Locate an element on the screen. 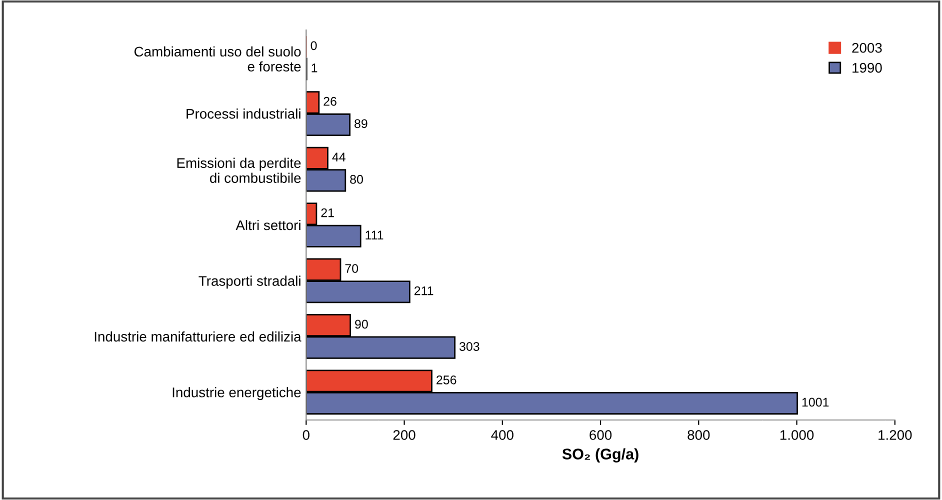 Image resolution: width=942 pixels, height=500 pixels. y-tick-label: Emissioni da perdite di combustibile is located at coordinates (239, 170).